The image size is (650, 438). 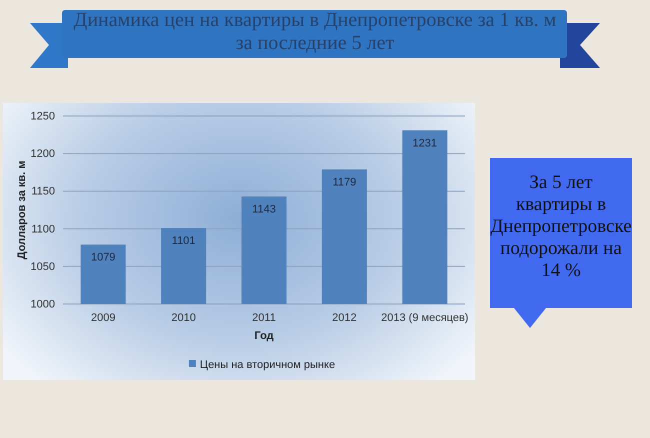 I want to click on y-tick-label: 1100, so click(x=43, y=229).